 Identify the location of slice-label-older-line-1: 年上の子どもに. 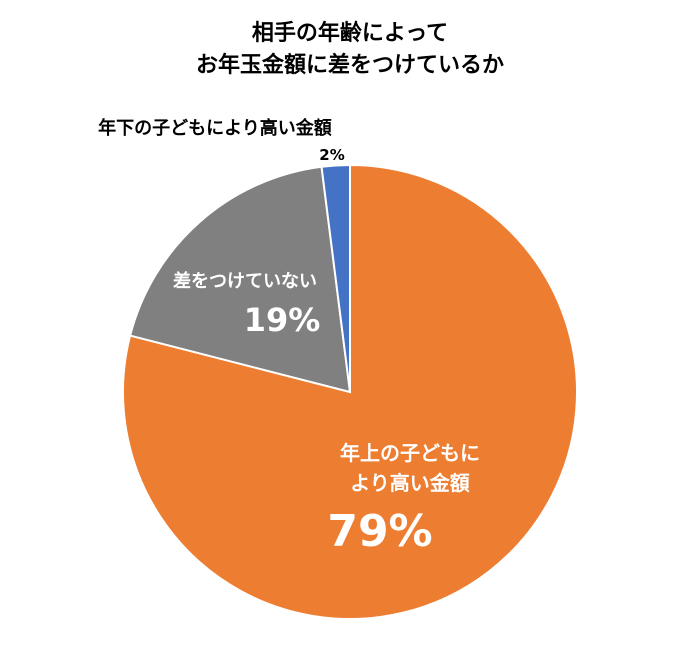
(410, 453).